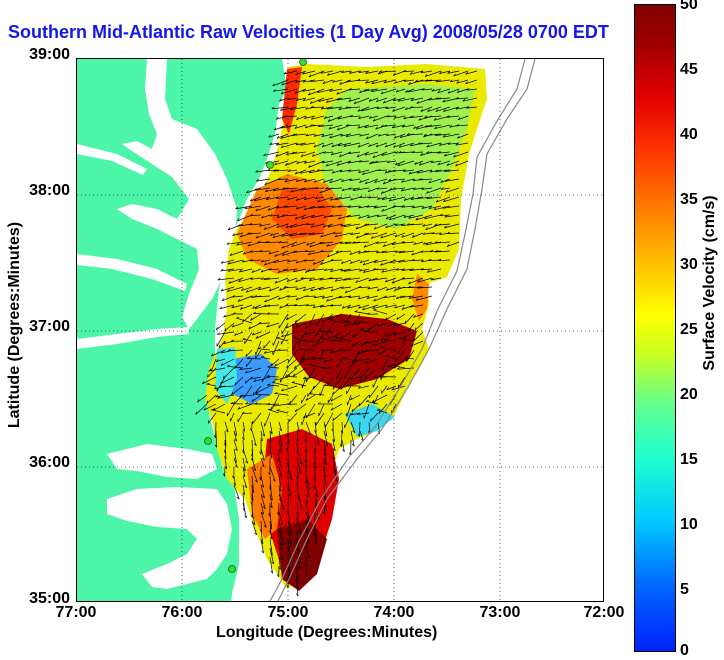 This screenshot has width=724, height=660. What do you see at coordinates (710, 283) in the screenshot?
I see `colorbar-label: Surface Velocity (cm/s)` at bounding box center [710, 283].